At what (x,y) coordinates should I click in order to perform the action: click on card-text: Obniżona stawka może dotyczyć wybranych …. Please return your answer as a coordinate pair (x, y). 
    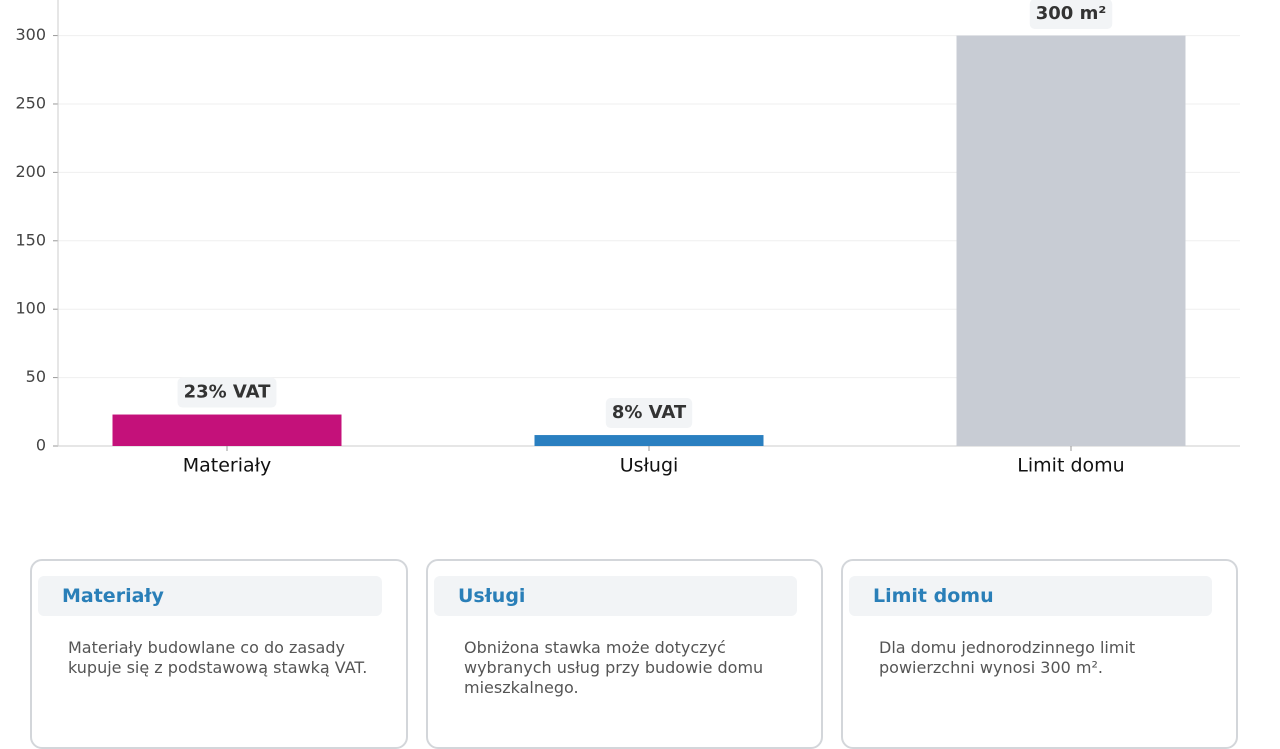
    Looking at the image, I should click on (614, 667).